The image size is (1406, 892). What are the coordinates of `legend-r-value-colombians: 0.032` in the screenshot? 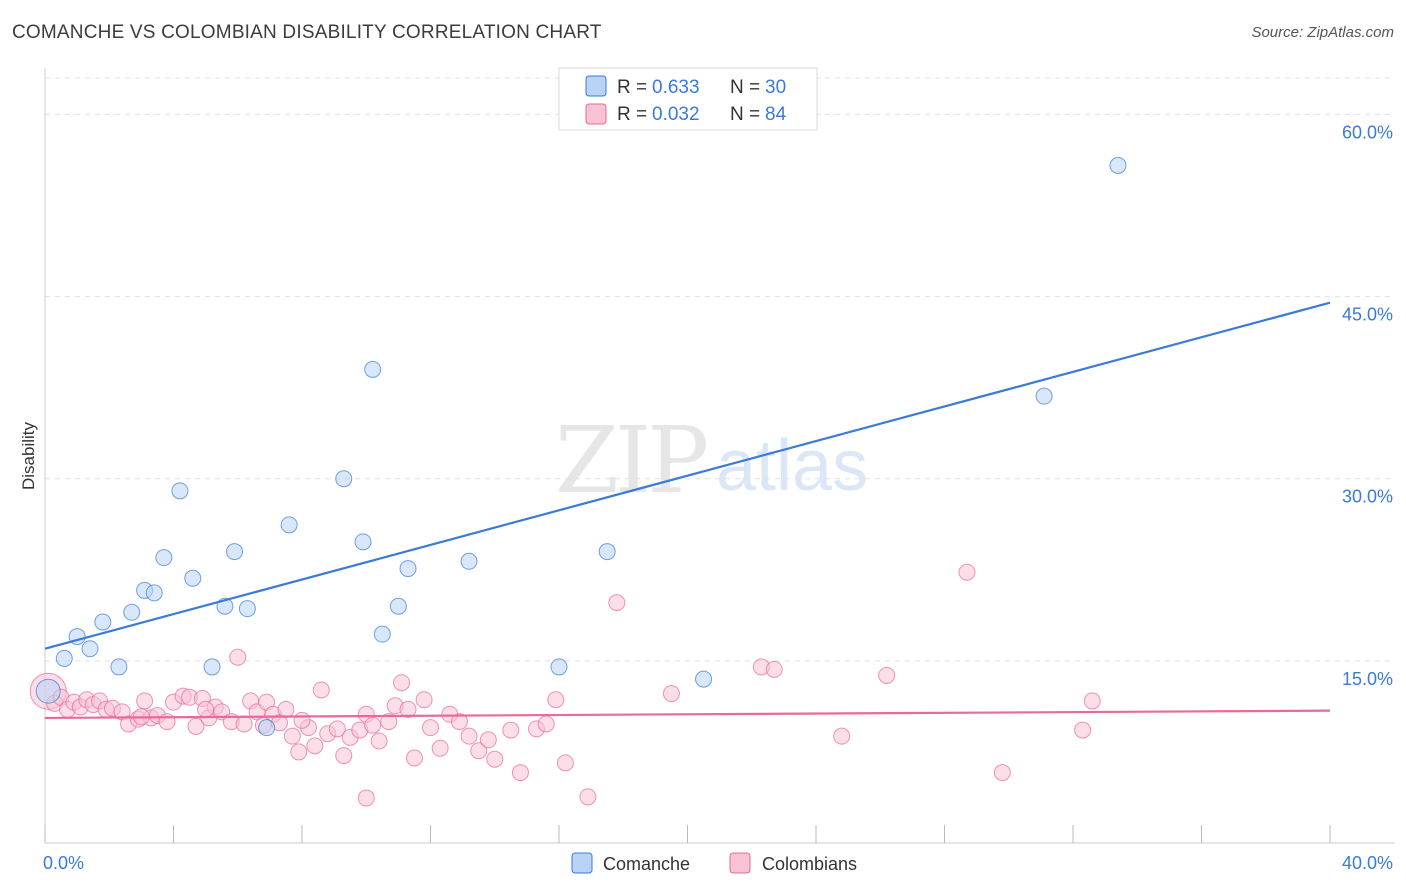 It's located at (676, 114).